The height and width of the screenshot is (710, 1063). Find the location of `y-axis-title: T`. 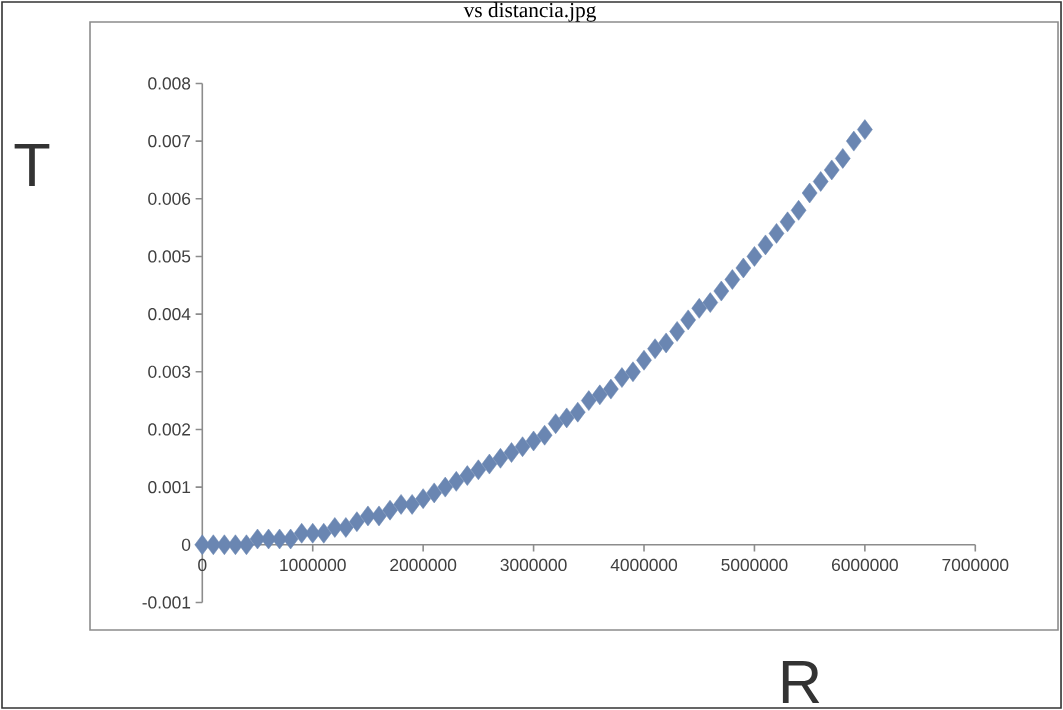

y-axis-title: T is located at coordinates (32, 165).